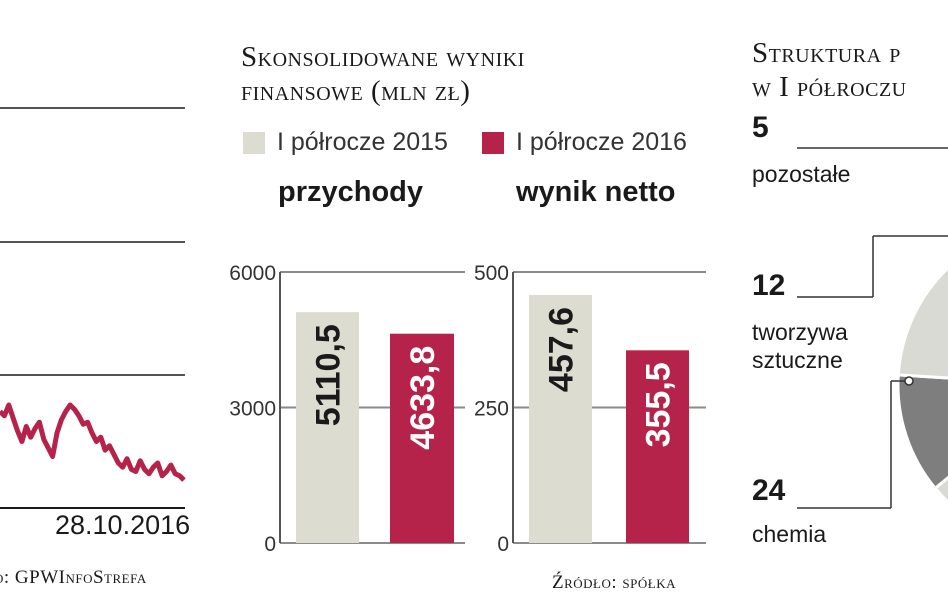 This screenshot has width=948, height=594. I want to click on net-value-label-2016: 355,5, so click(659, 404).